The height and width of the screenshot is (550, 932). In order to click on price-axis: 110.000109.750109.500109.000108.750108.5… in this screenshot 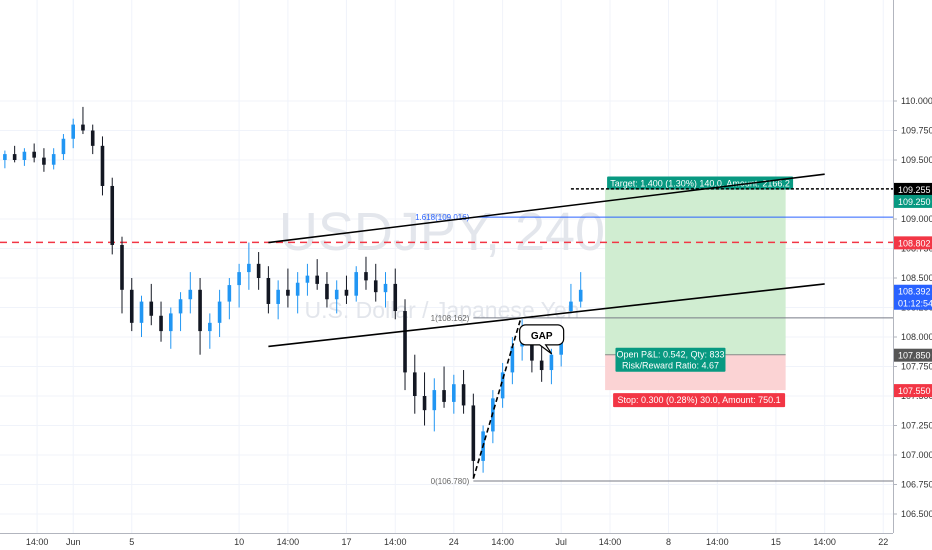, I will do `click(912, 275)`.